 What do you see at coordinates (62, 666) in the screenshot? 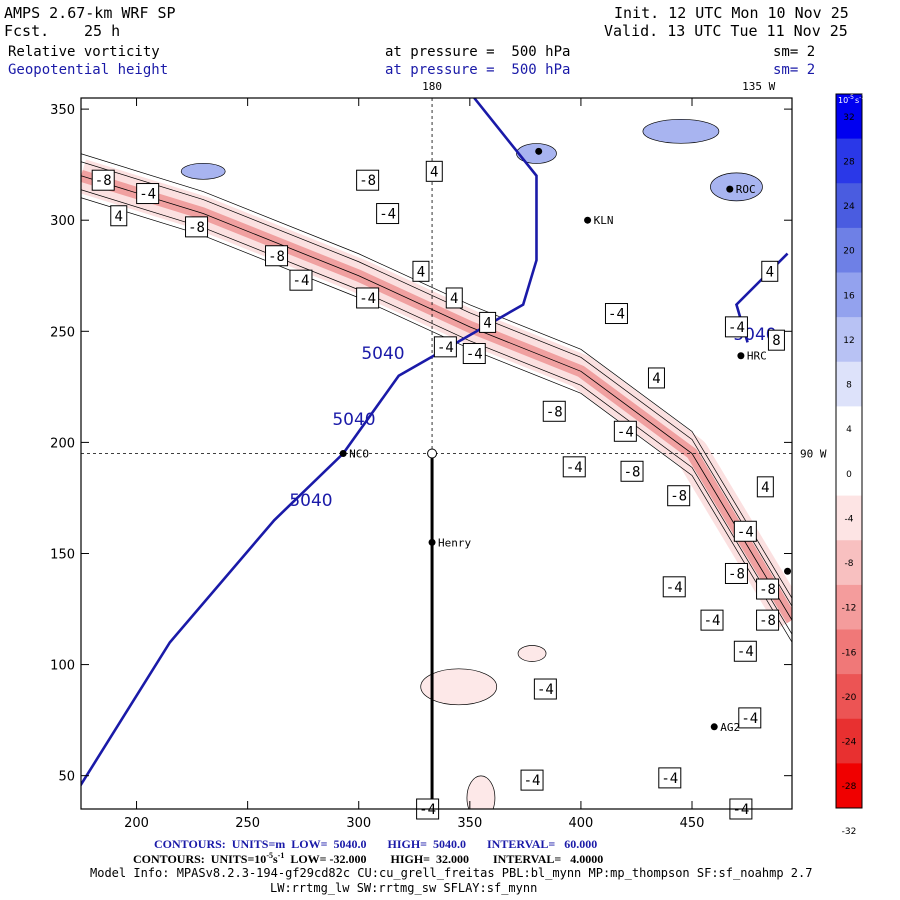
I see `y-tick-label: 100` at bounding box center [62, 666].